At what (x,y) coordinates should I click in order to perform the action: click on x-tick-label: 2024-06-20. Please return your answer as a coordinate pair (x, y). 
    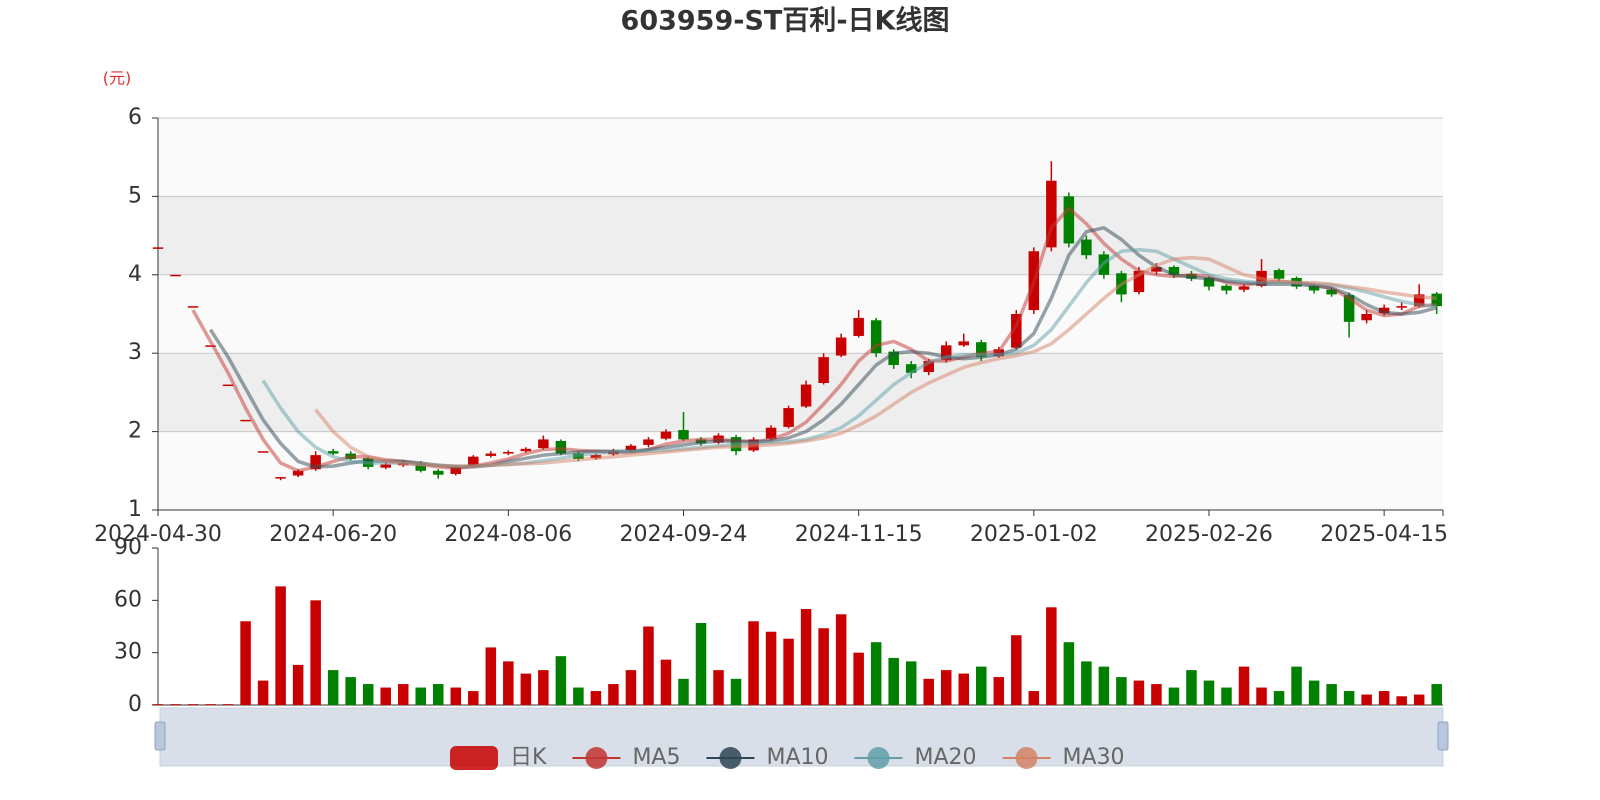
    Looking at the image, I should click on (333, 534).